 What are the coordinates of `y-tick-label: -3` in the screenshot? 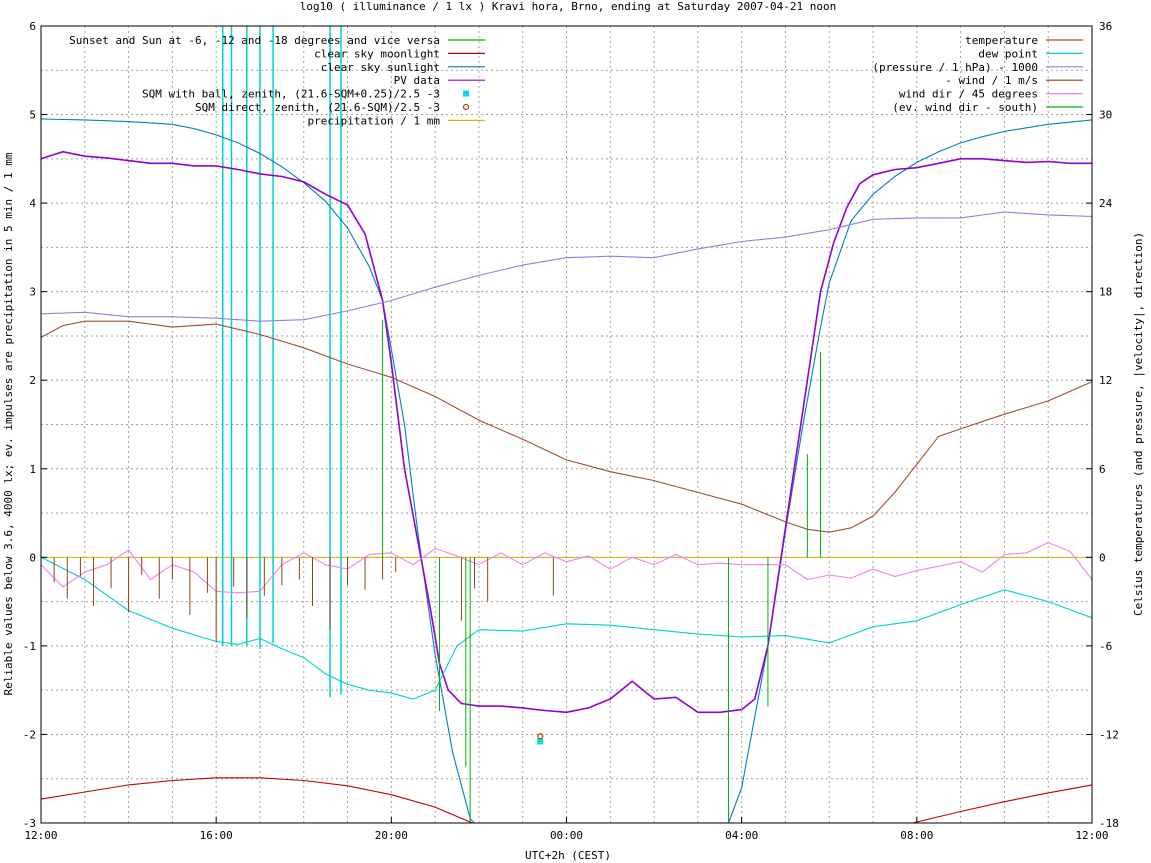 It's located at (29, 823).